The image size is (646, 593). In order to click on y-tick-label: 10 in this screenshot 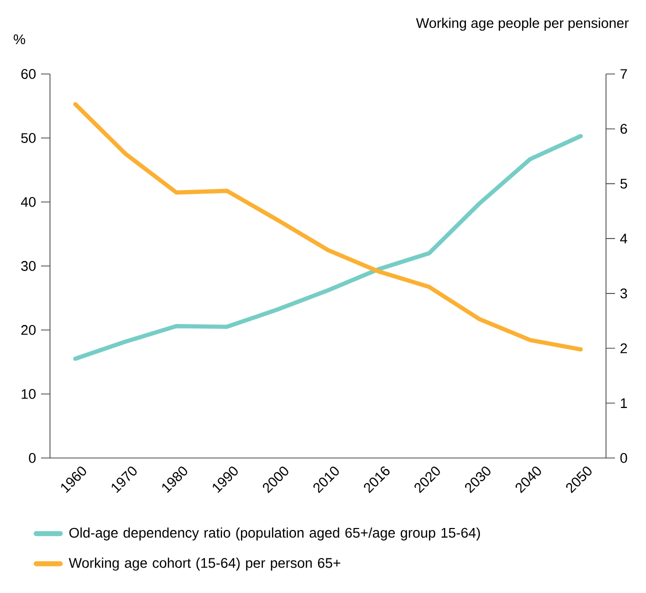, I will do `click(29, 394)`.